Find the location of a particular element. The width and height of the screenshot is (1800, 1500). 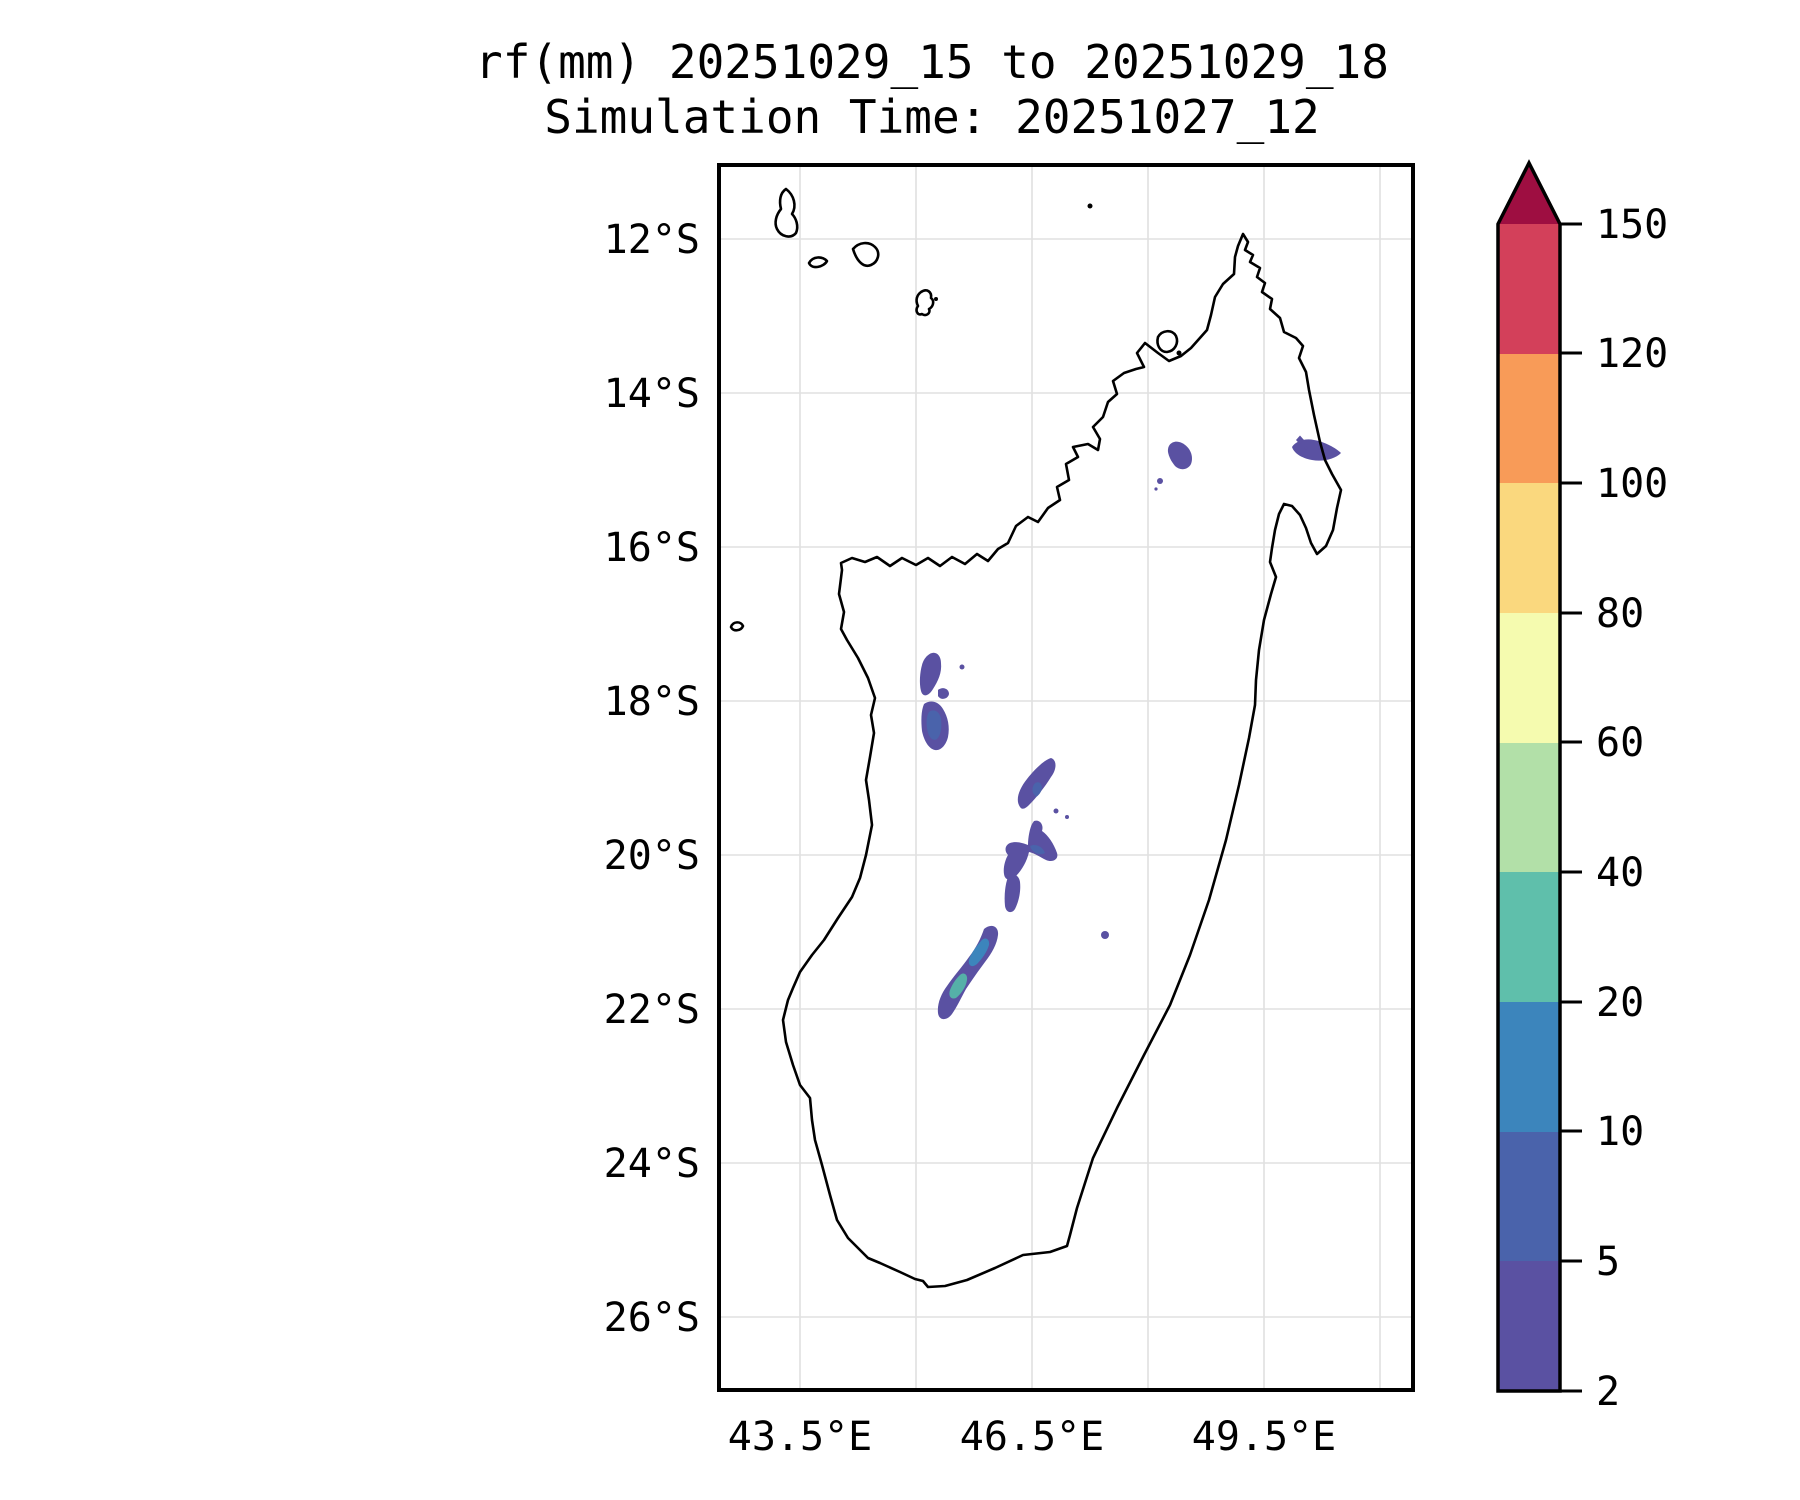

colorbar-labels: 150 120 100 80 60 40 20 10 5 2 is located at coordinates (1632, 808).